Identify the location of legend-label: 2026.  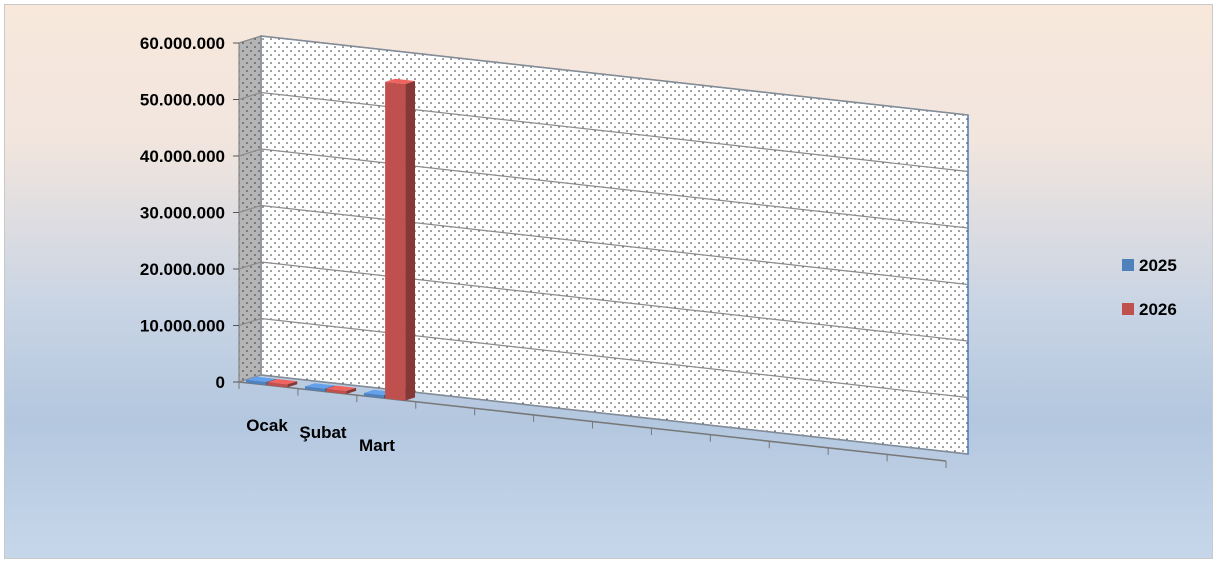
(1158, 309).